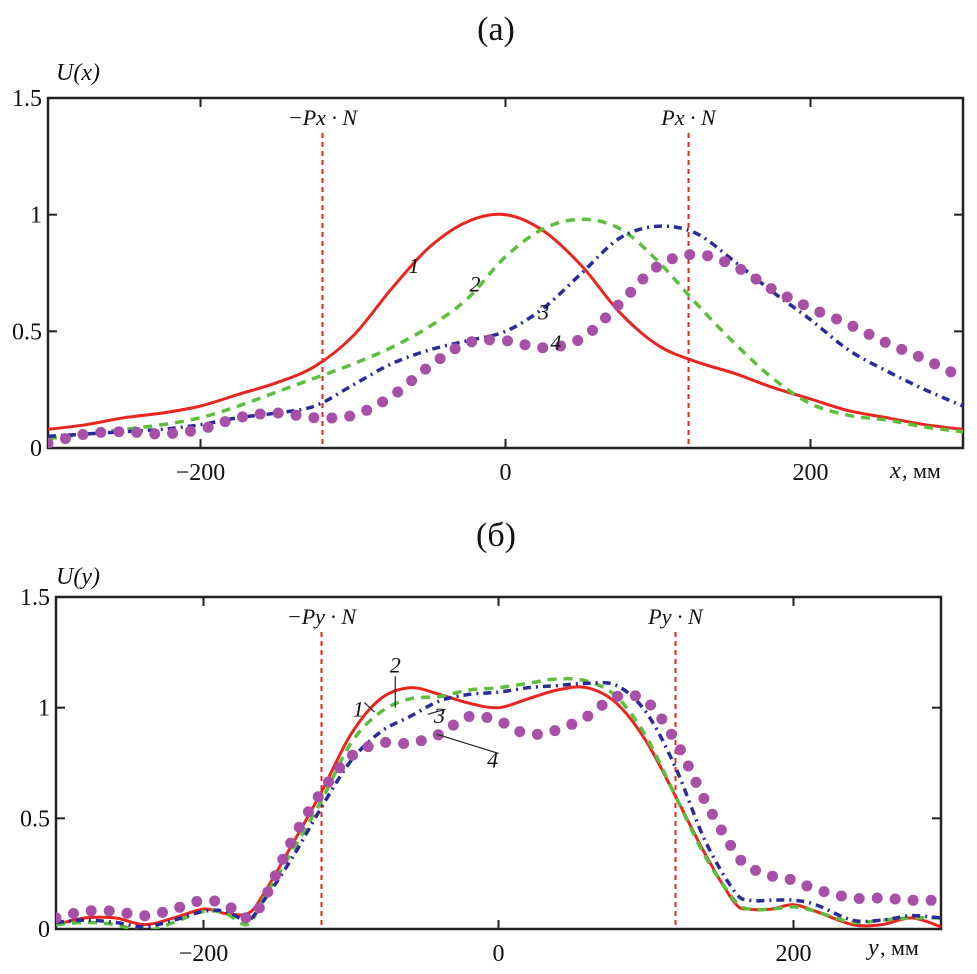 The width and height of the screenshot is (977, 974). Describe the element at coordinates (36, 449) in the screenshot. I see `panel-a-ytick-label: 0` at that location.